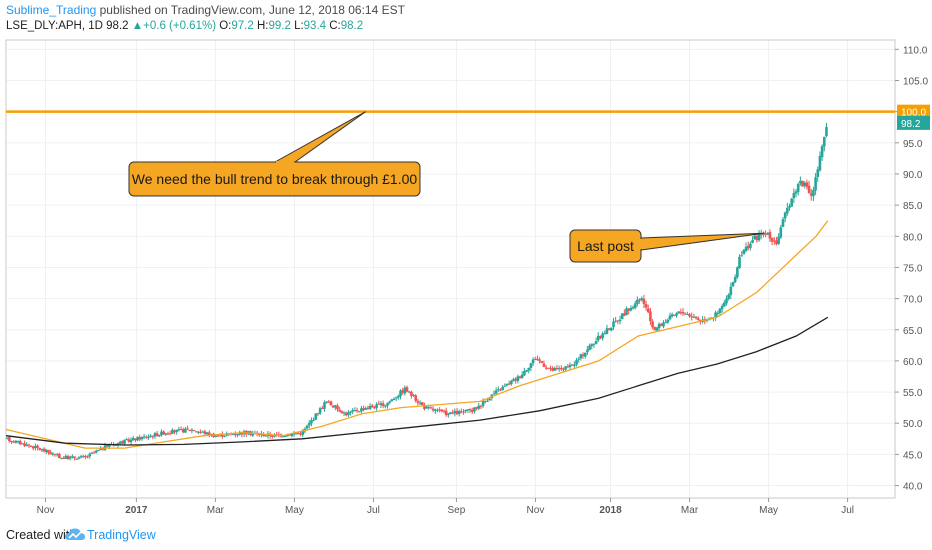  Describe the element at coordinates (121, 535) in the screenshot. I see `tradingview-brand: TradingView` at that location.